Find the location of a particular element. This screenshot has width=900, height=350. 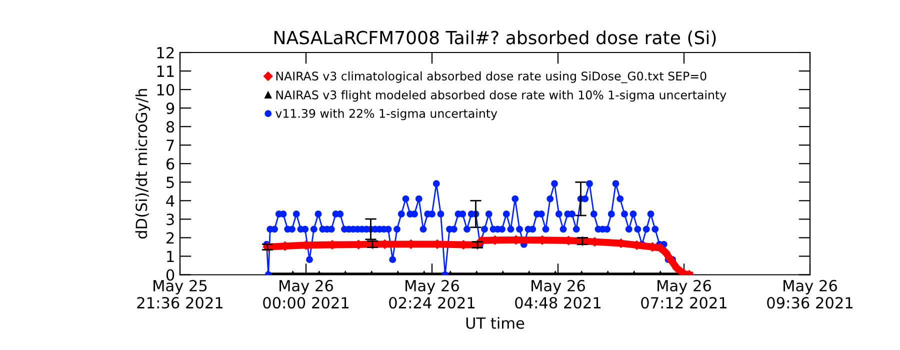

x-tick-label: May 26 09:36 2021 is located at coordinates (809, 294).